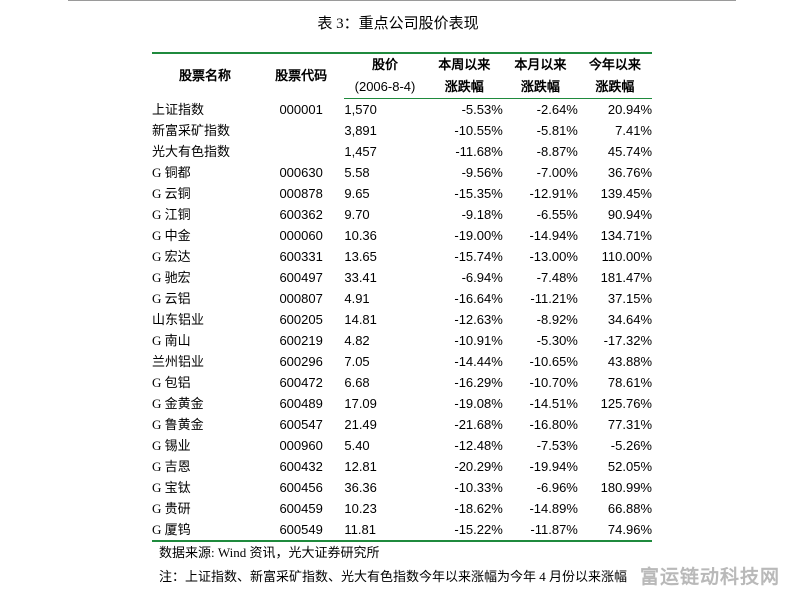 The image size is (796, 591). I want to click on cell-stock-code: 600296, so click(301, 361).